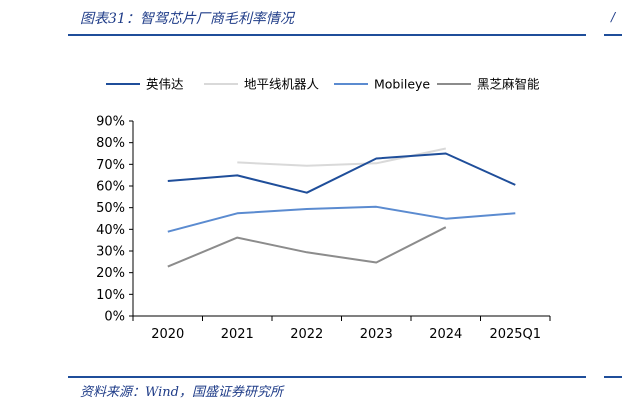 The height and width of the screenshot is (410, 622). Describe the element at coordinates (114, 317) in the screenshot. I see `y-tick-label: 0%` at that location.